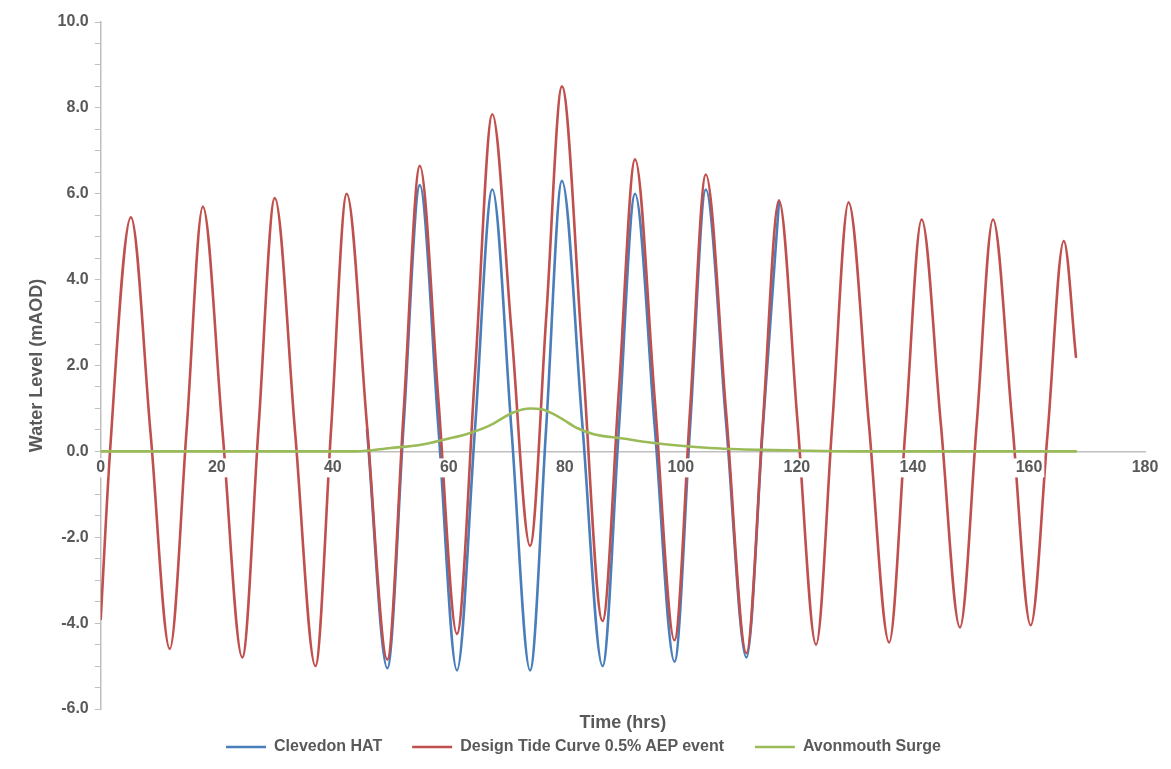 The height and width of the screenshot is (769, 1171). What do you see at coordinates (77, 193) in the screenshot?
I see `y-tick-label: 6.0` at bounding box center [77, 193].